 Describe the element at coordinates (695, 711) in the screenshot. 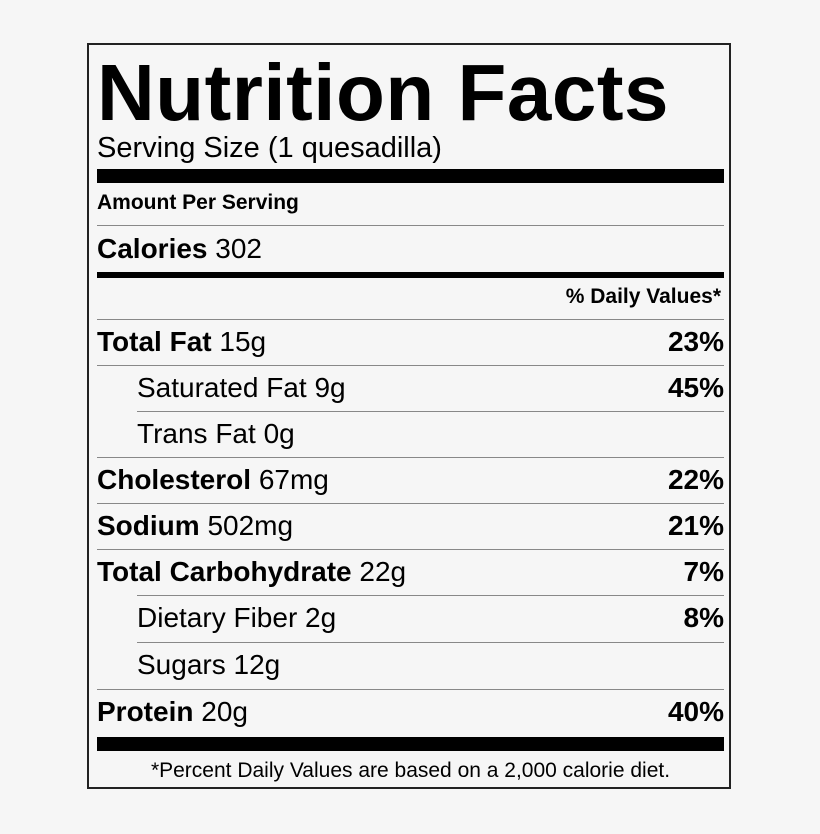

I see `nutrient-percent: 40%` at that location.